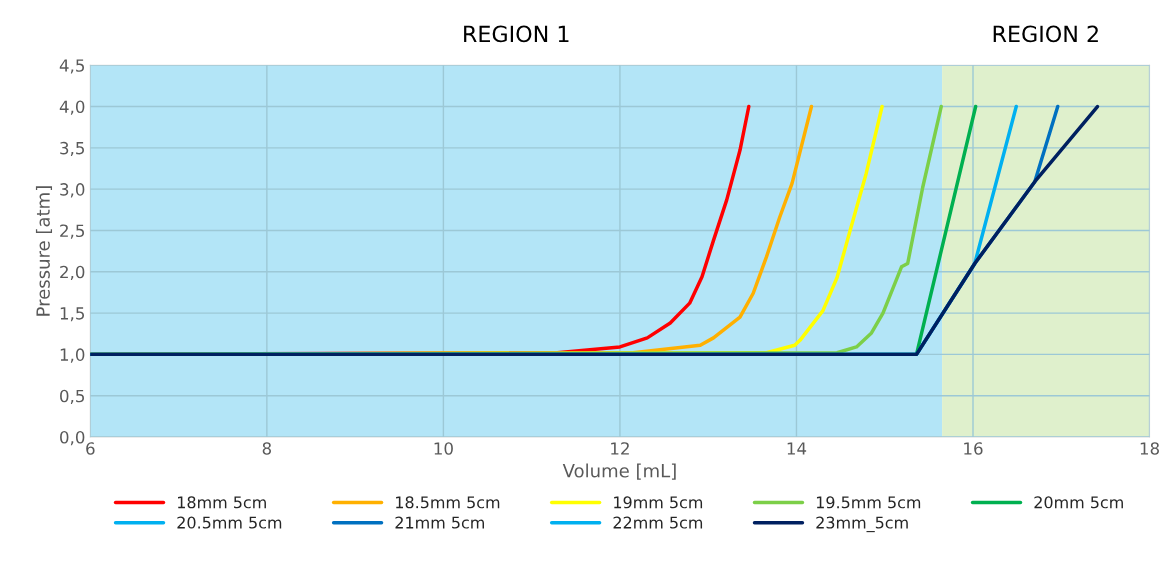 The image size is (1173, 572). Describe the element at coordinates (72, 438) in the screenshot. I see `y-tick-label: 0,0` at that location.